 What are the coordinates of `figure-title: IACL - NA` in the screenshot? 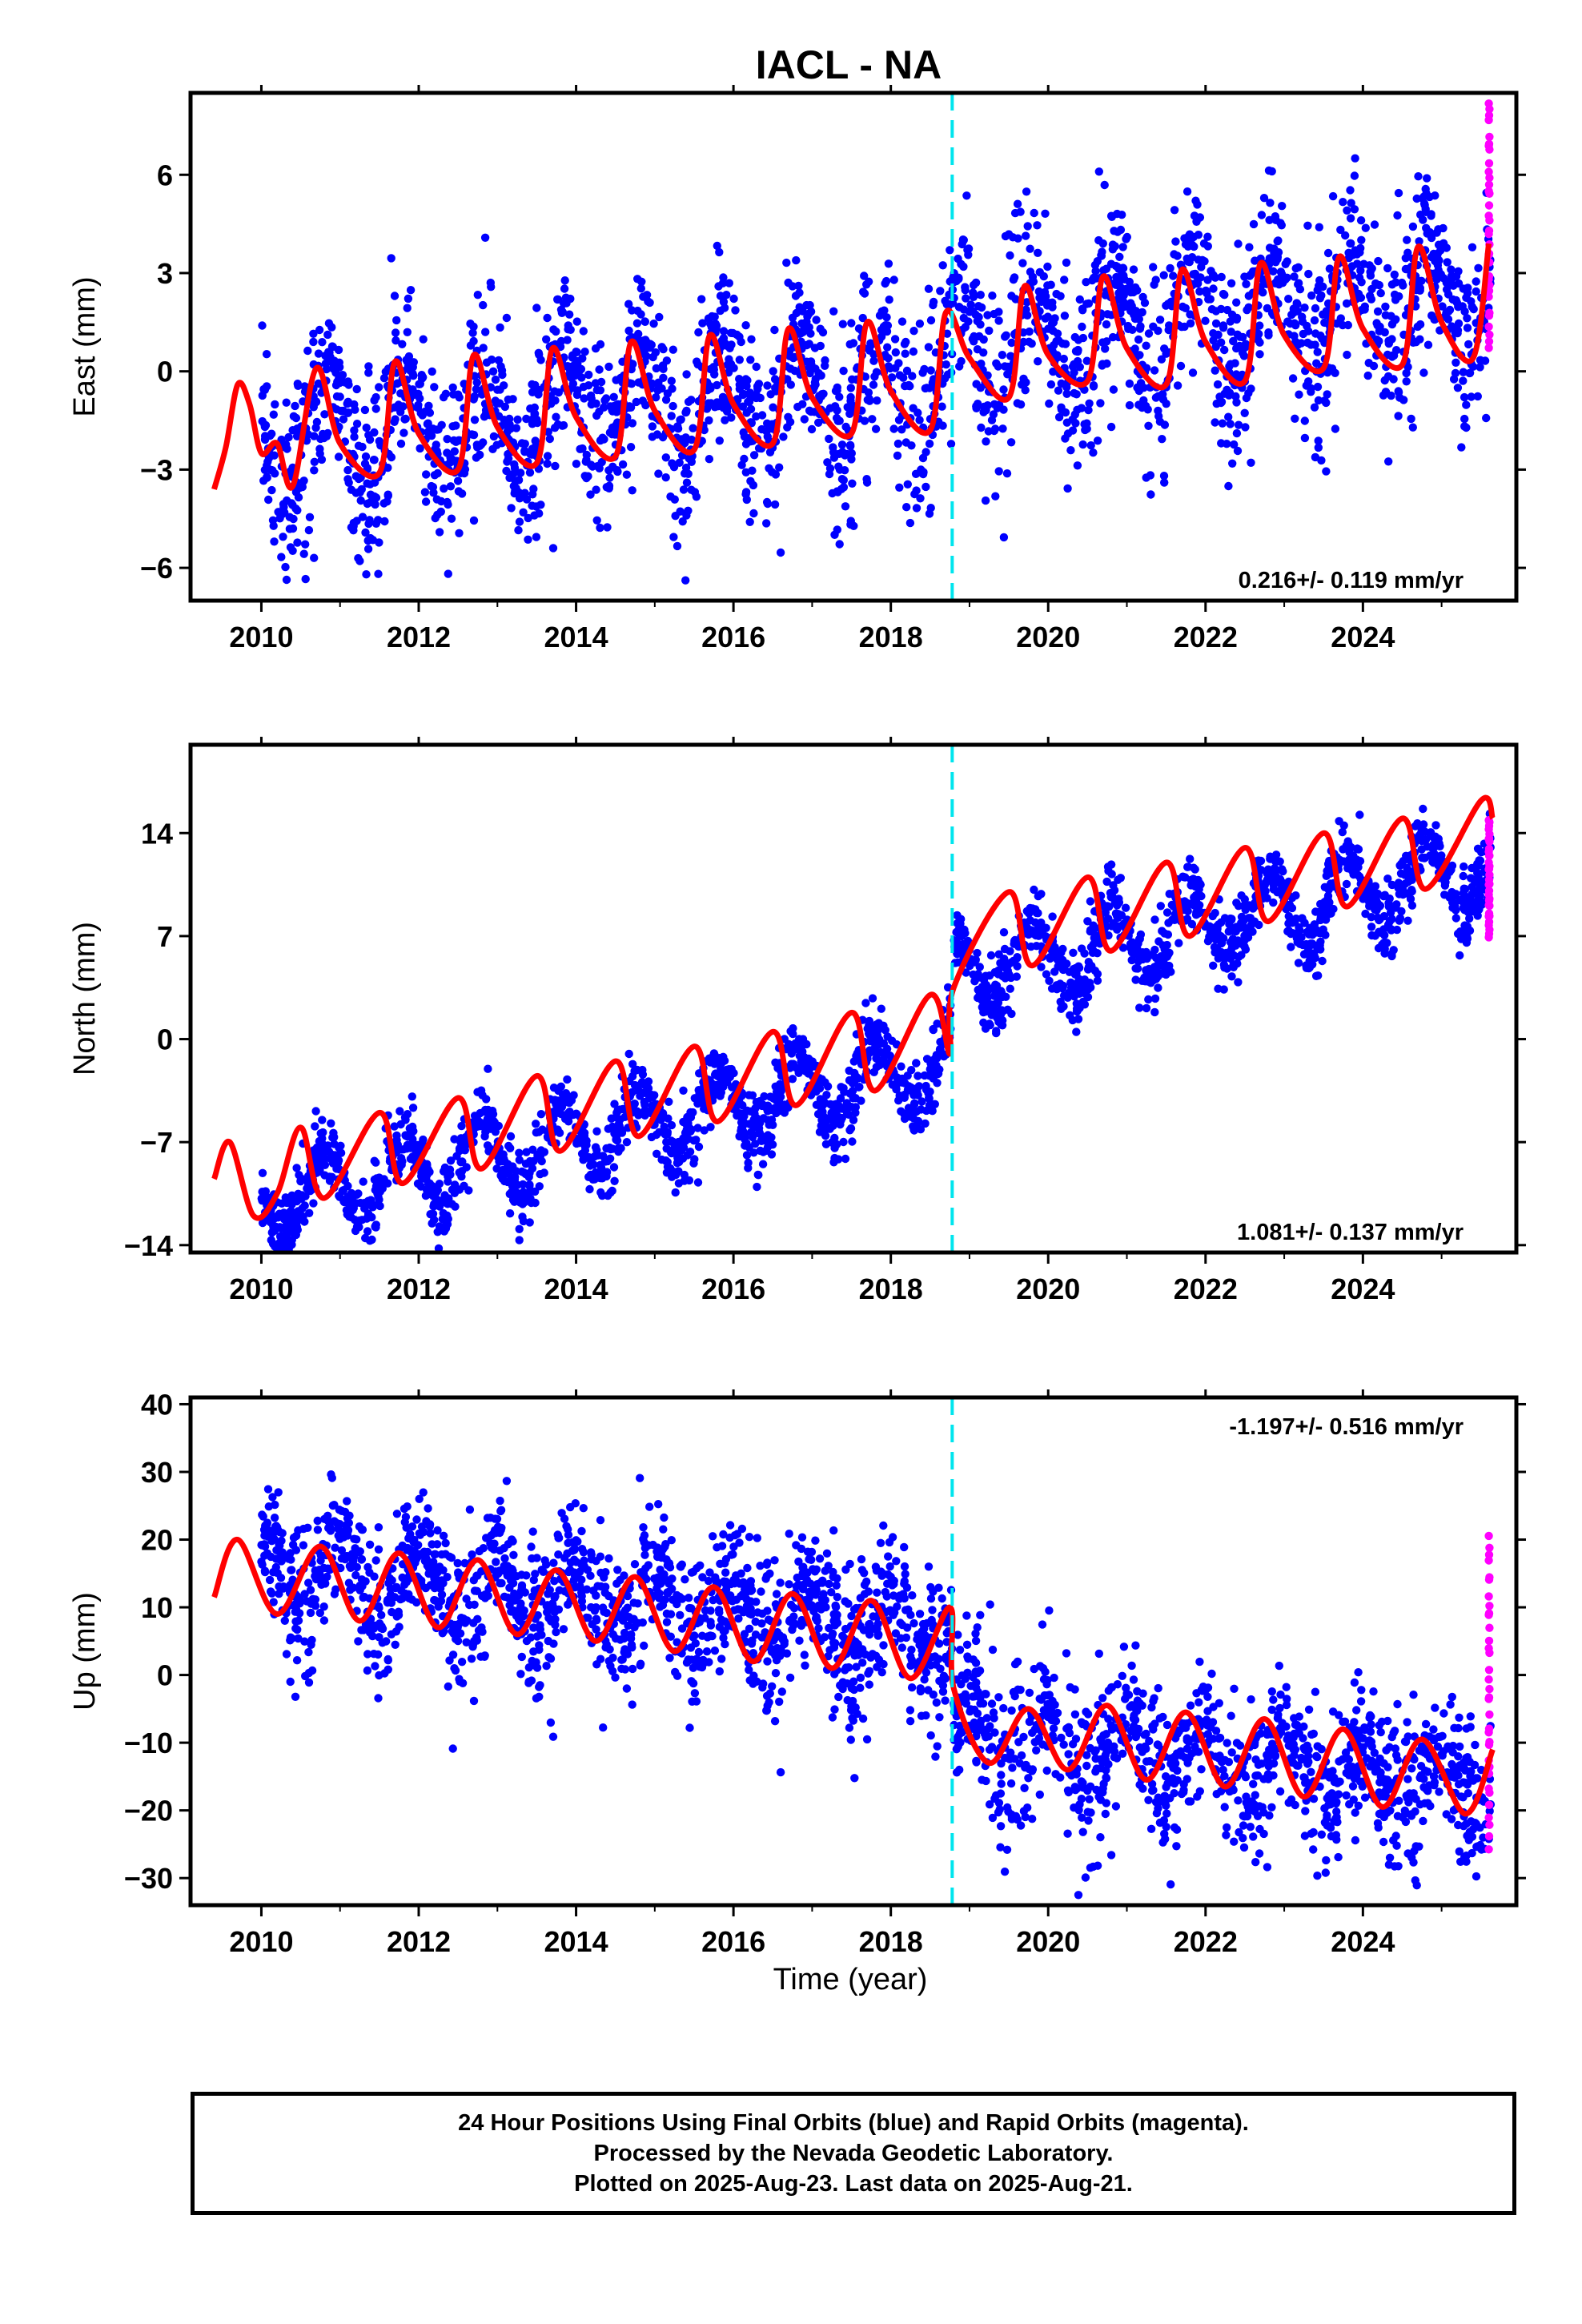 It's located at (849, 64).